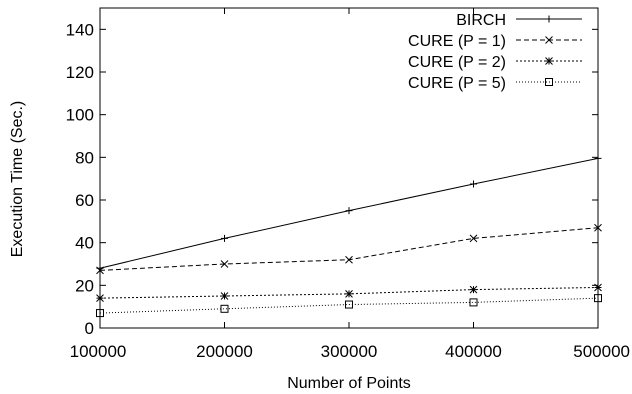 The height and width of the screenshot is (394, 632). What do you see at coordinates (84, 200) in the screenshot?
I see `y-tick-label: 60` at bounding box center [84, 200].